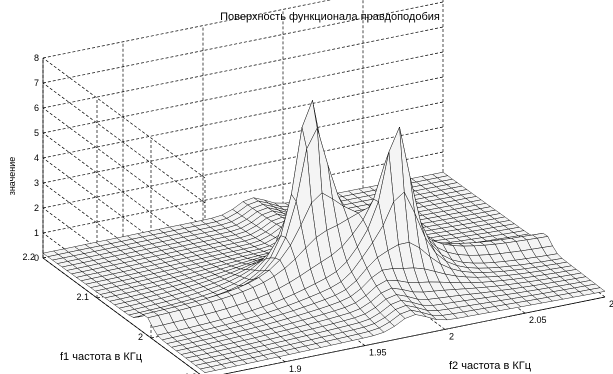 The width and height of the screenshot is (613, 374). I want to click on x-axis-line, so click(414, 335).